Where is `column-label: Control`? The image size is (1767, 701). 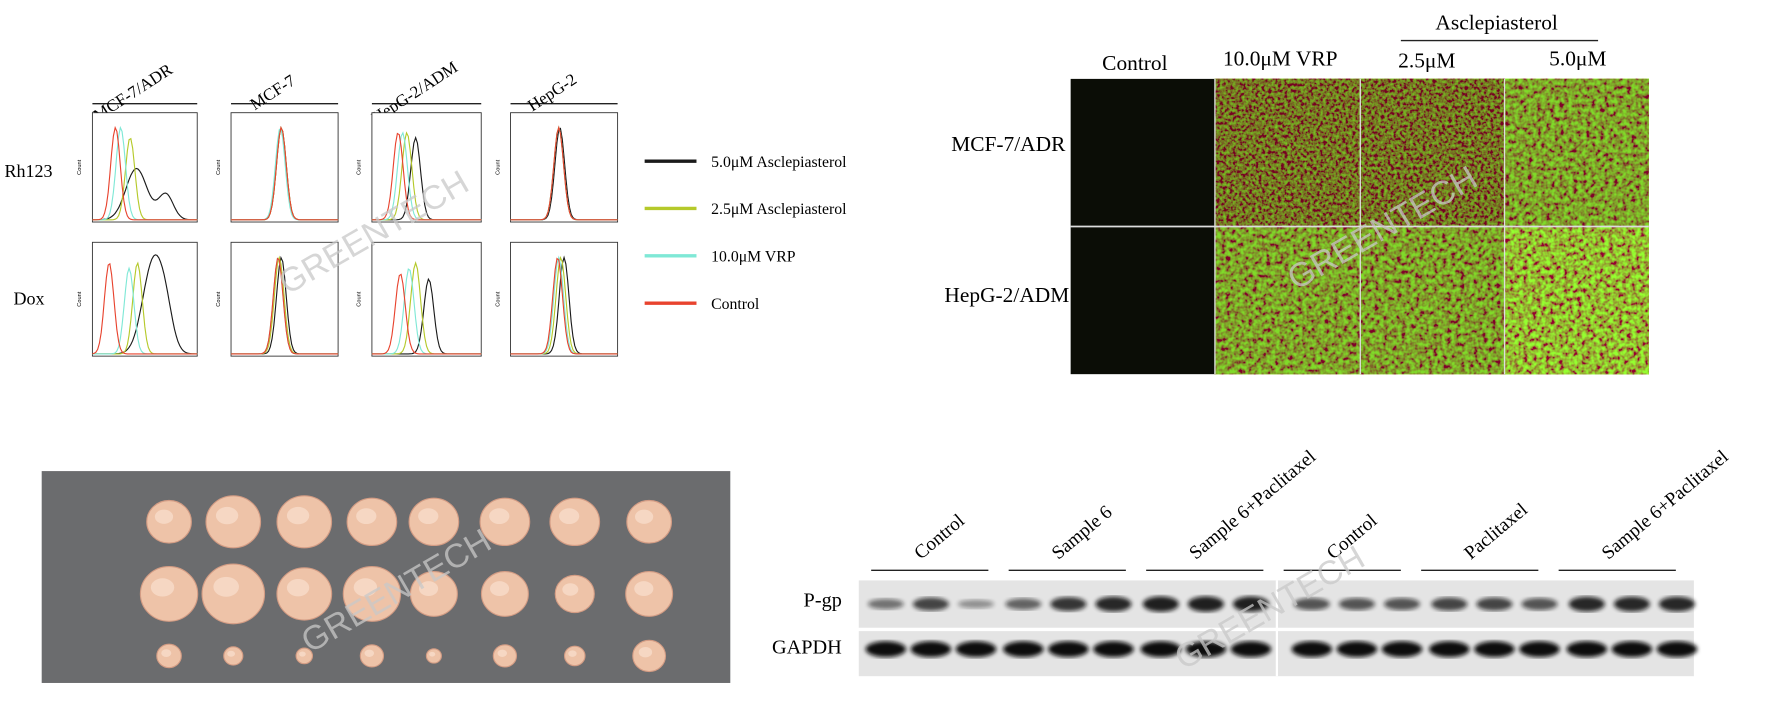
column-label: Control is located at coordinates (1134, 63).